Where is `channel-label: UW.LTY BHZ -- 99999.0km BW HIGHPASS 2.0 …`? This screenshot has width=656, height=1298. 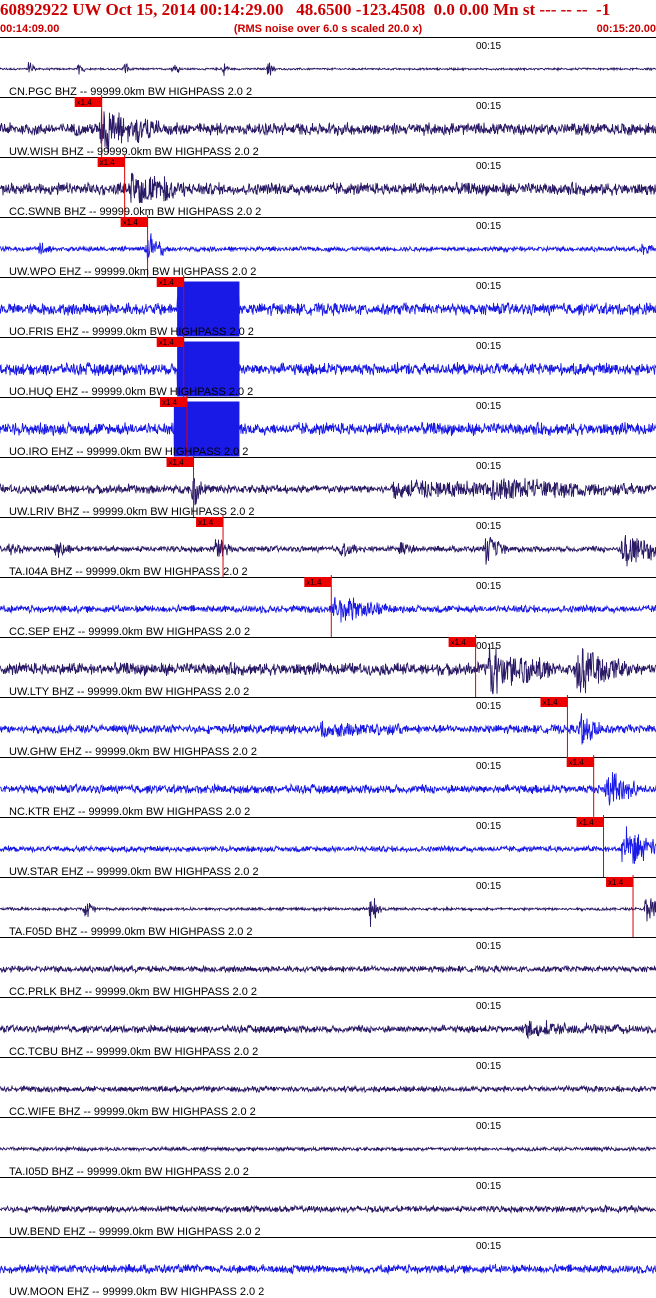 channel-label: UW.LTY BHZ -- 99999.0km BW HIGHPASS 2.0 … is located at coordinates (129, 692).